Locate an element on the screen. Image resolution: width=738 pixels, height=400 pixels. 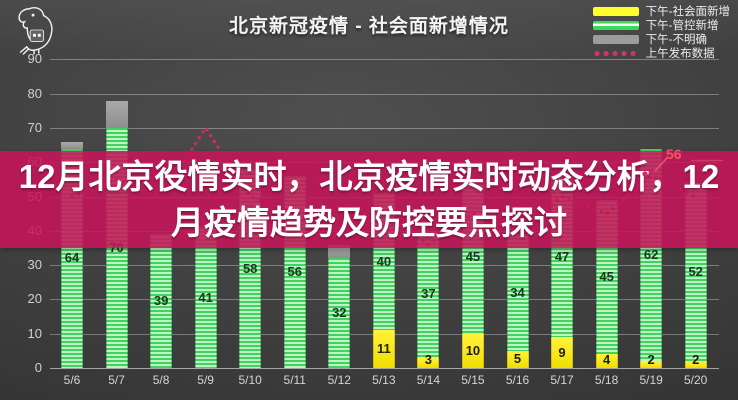
legend-item: 下午-不明确 is located at coordinates (661, 39).